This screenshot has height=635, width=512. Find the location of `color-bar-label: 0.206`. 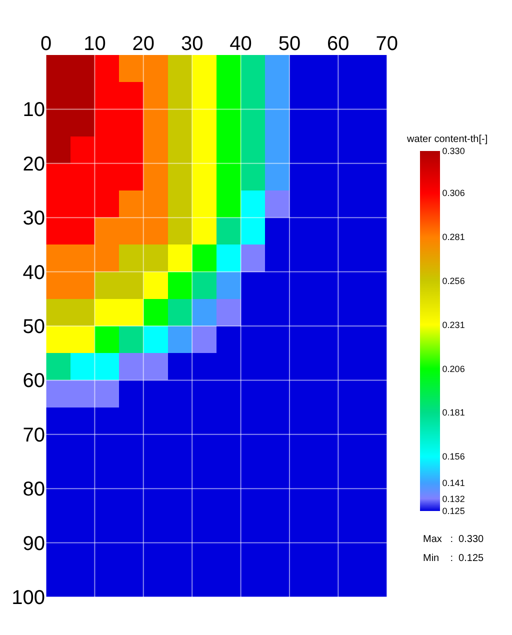

color-bar-label: 0.206 is located at coordinates (453, 369).